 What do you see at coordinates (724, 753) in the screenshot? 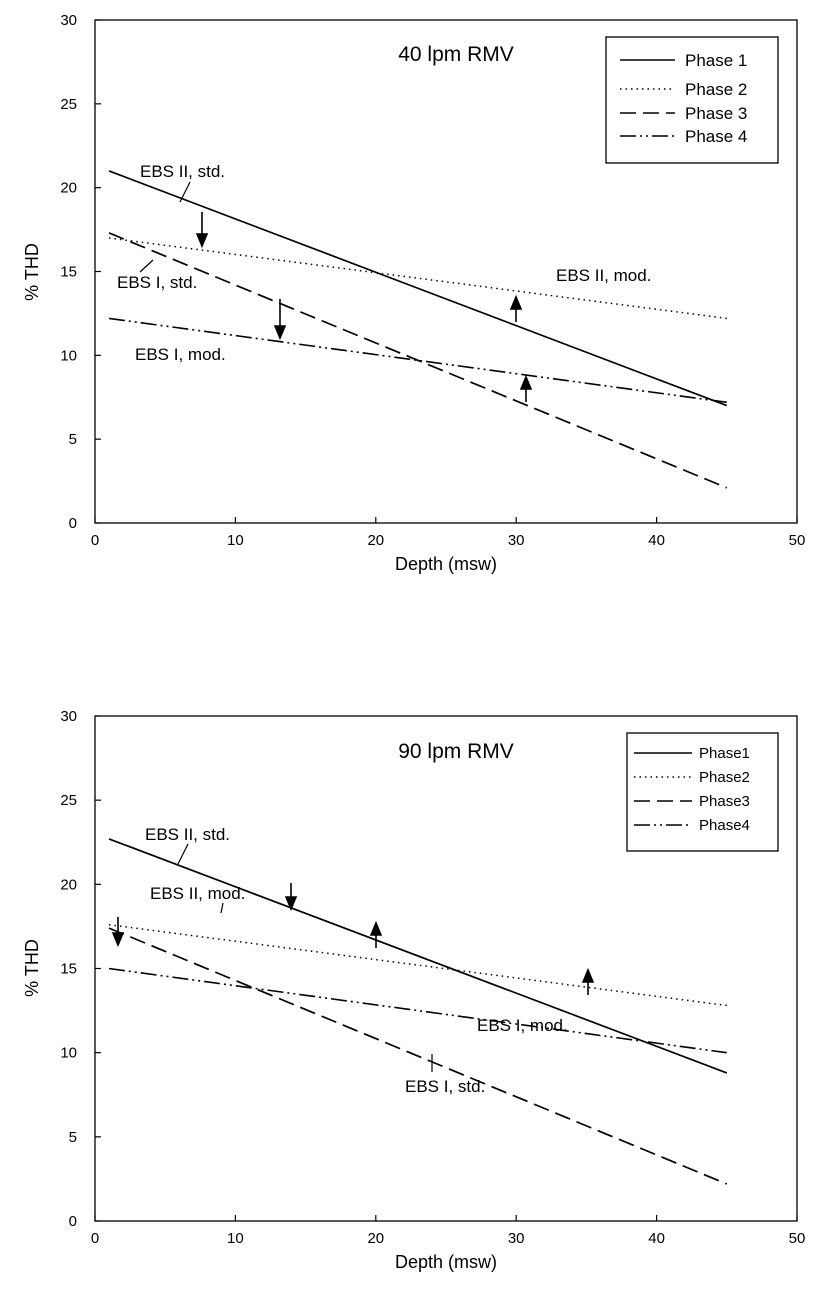
I see `legend-label-phase1: Phase1` at bounding box center [724, 753].